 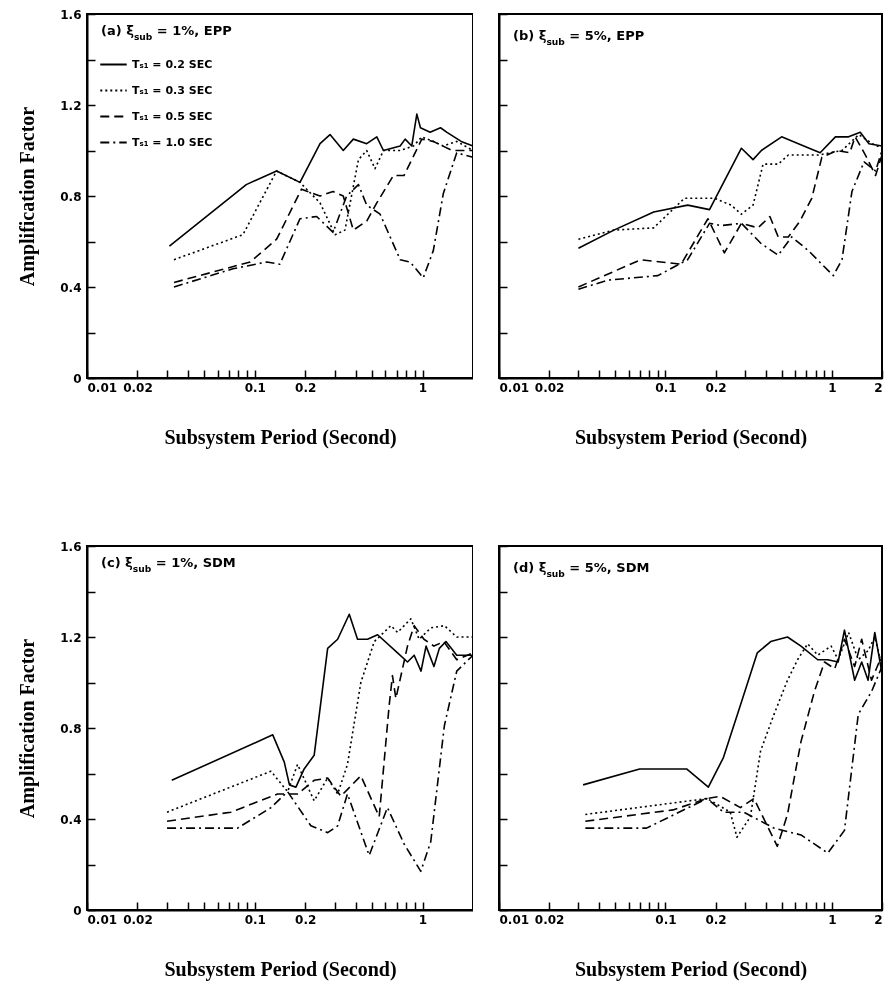 I want to click on legend-label: Tₛ₁ = 0.2 SEC, so click(x=172, y=64).